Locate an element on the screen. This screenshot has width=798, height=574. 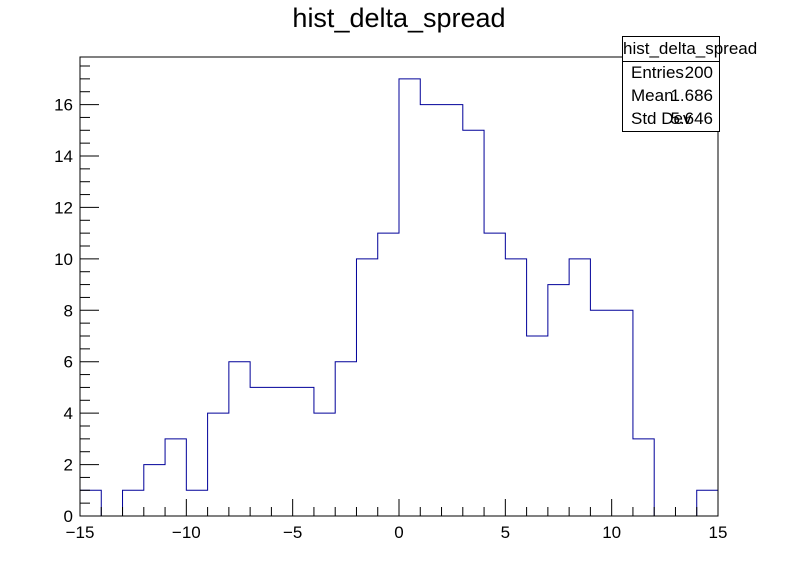
x-tick-label: 10 is located at coordinates (611, 532).